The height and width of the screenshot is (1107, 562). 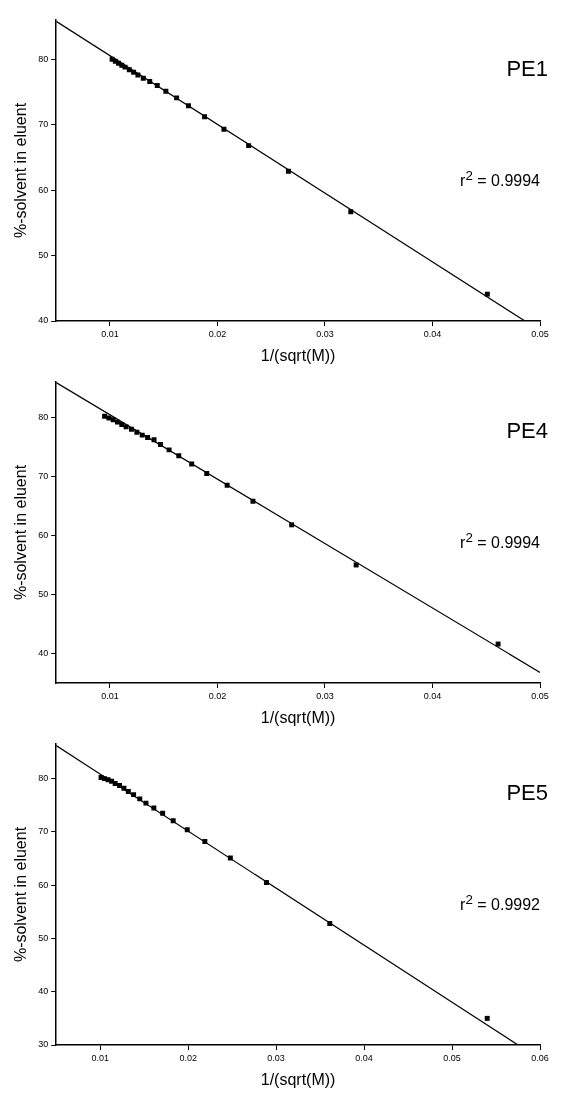 I want to click on x-tick-label: 0.06, so click(x=540, y=1057).